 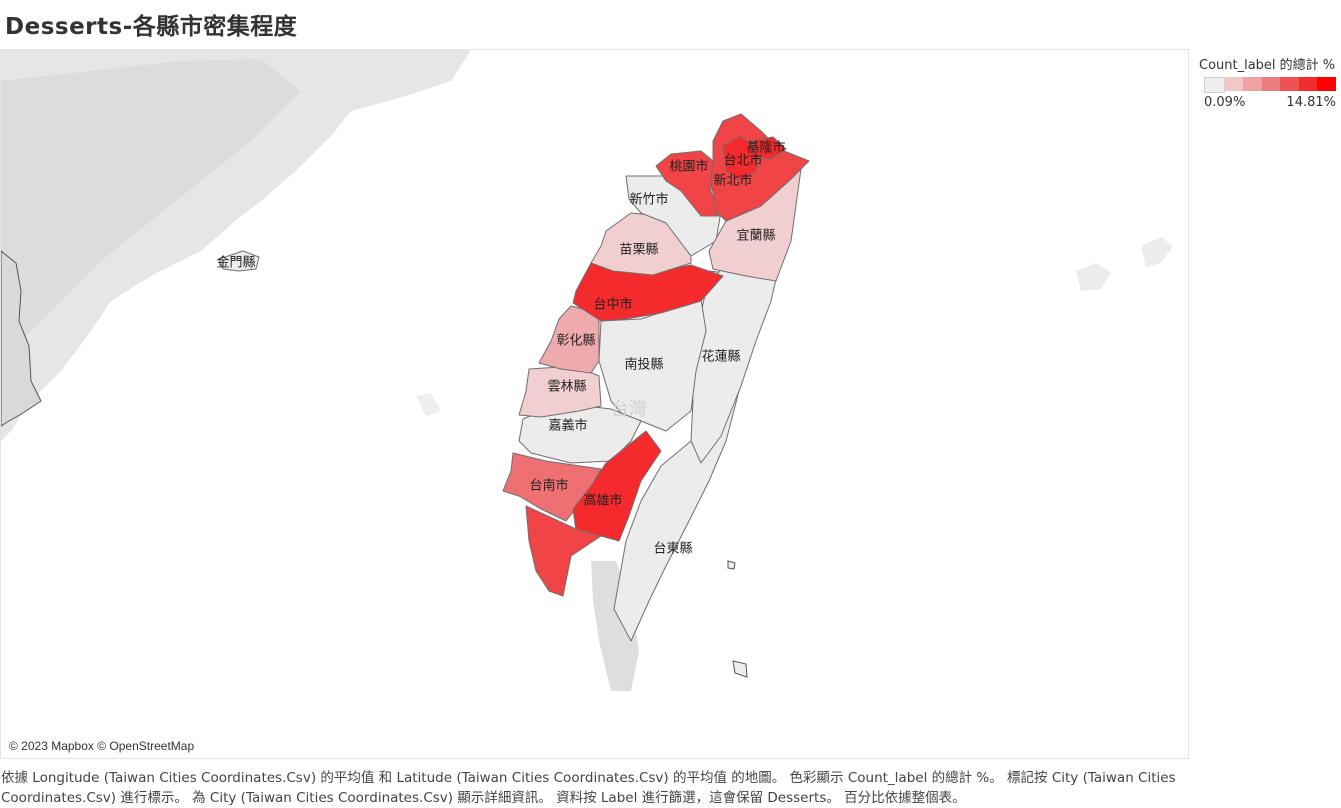 I want to click on region-kinmen, so click(x=239, y=261).